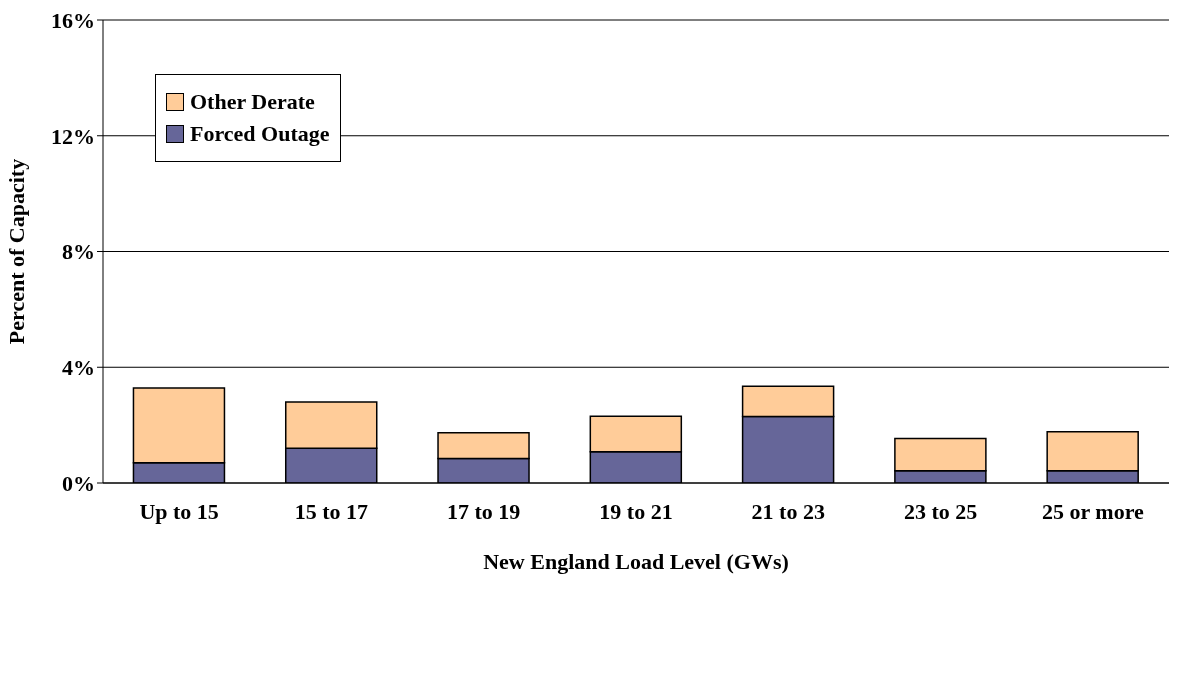 This screenshot has width=1189, height=679. I want to click on x-tick-label: 19 to 21, so click(636, 511).